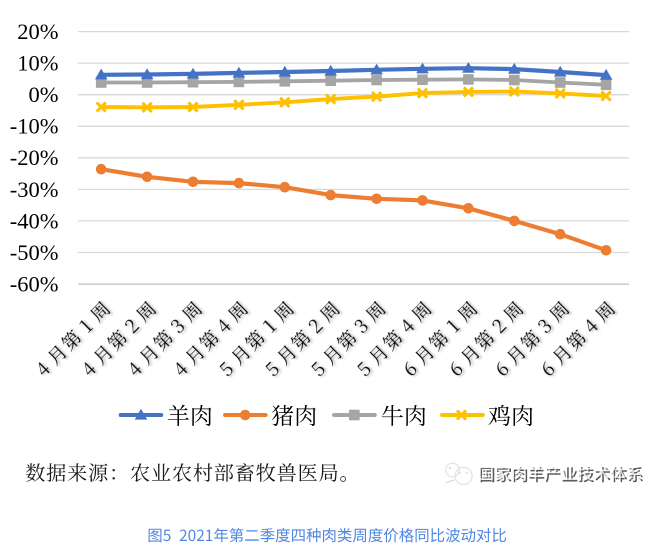 The image size is (650, 554). I want to click on svg-text: -30%, so click(34, 189).